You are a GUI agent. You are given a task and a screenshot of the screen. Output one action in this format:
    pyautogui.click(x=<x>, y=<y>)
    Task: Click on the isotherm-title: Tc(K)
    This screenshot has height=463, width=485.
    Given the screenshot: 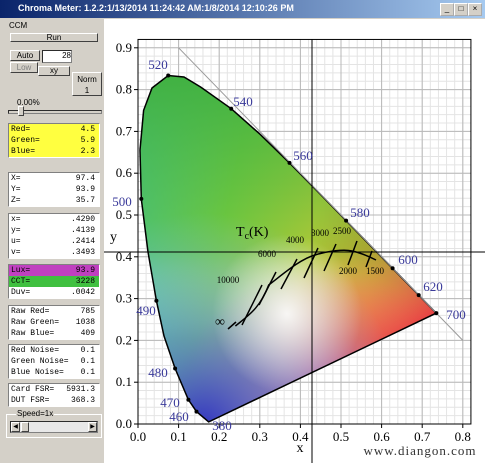 What is the action you would take?
    pyautogui.click(x=252, y=233)
    